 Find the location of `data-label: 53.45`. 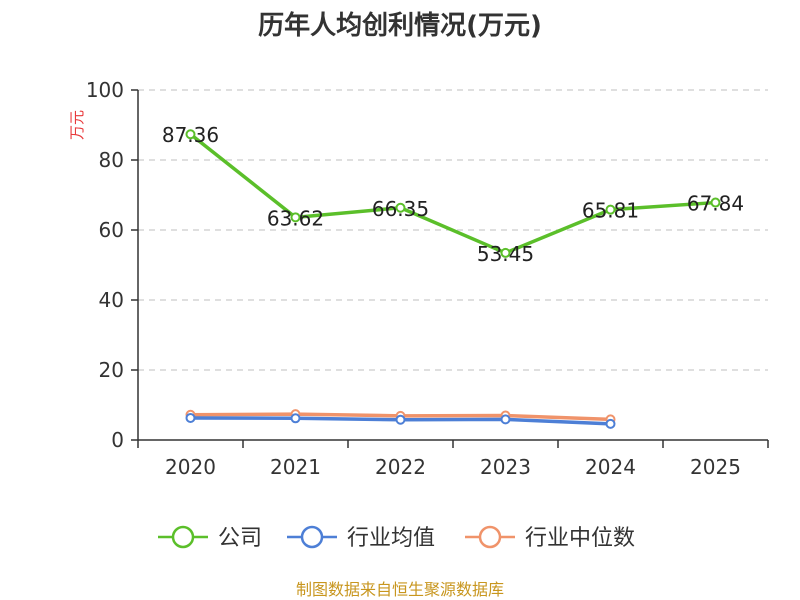

data-label: 53.45 is located at coordinates (505, 254).